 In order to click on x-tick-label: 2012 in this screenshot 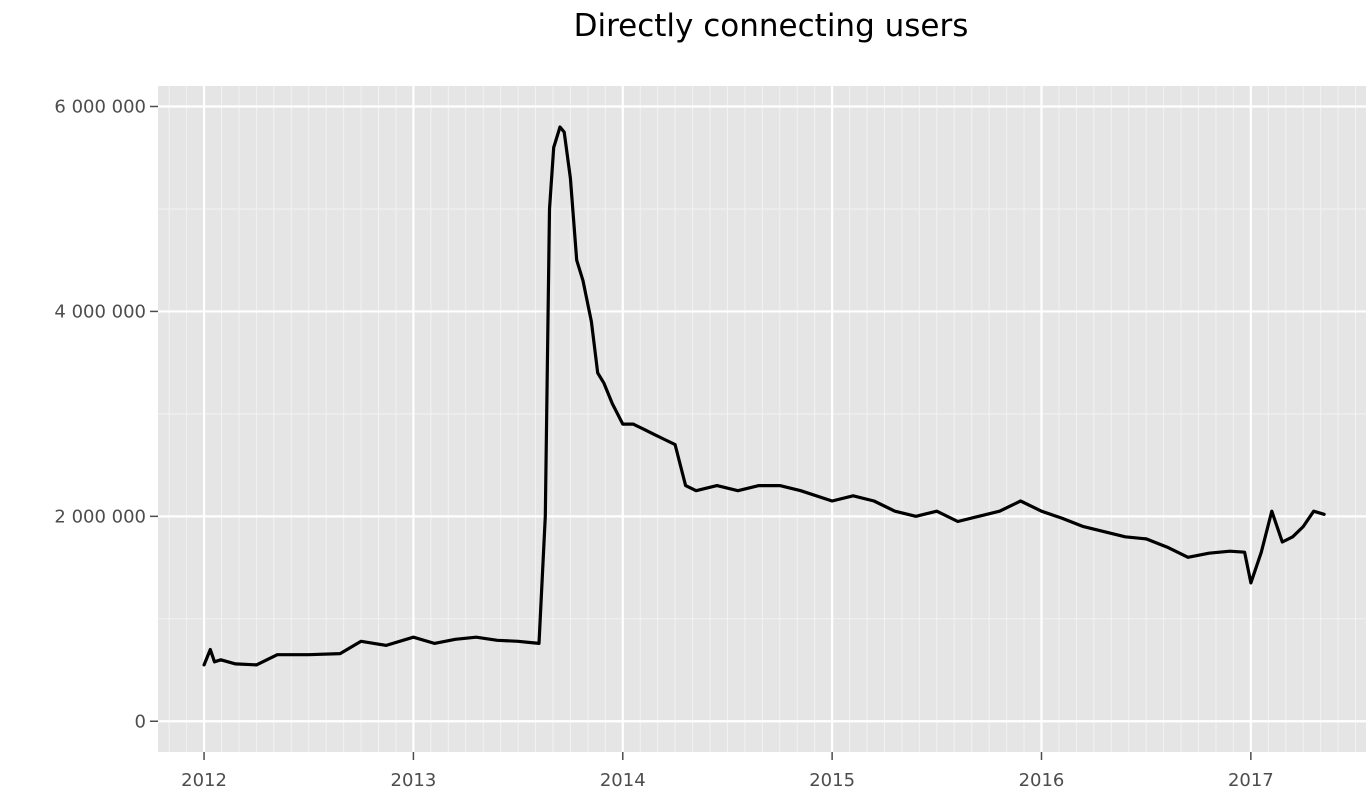, I will do `click(204, 780)`.